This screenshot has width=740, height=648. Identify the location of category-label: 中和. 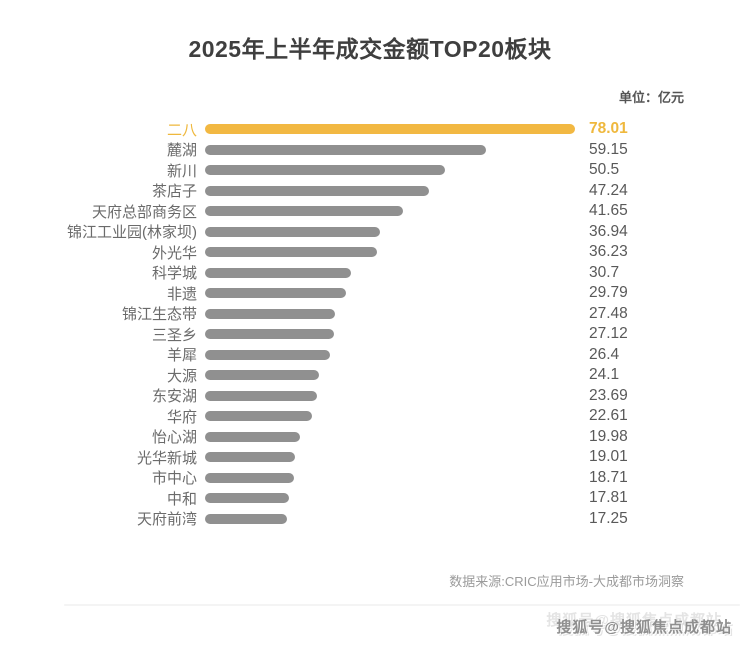
(181, 499).